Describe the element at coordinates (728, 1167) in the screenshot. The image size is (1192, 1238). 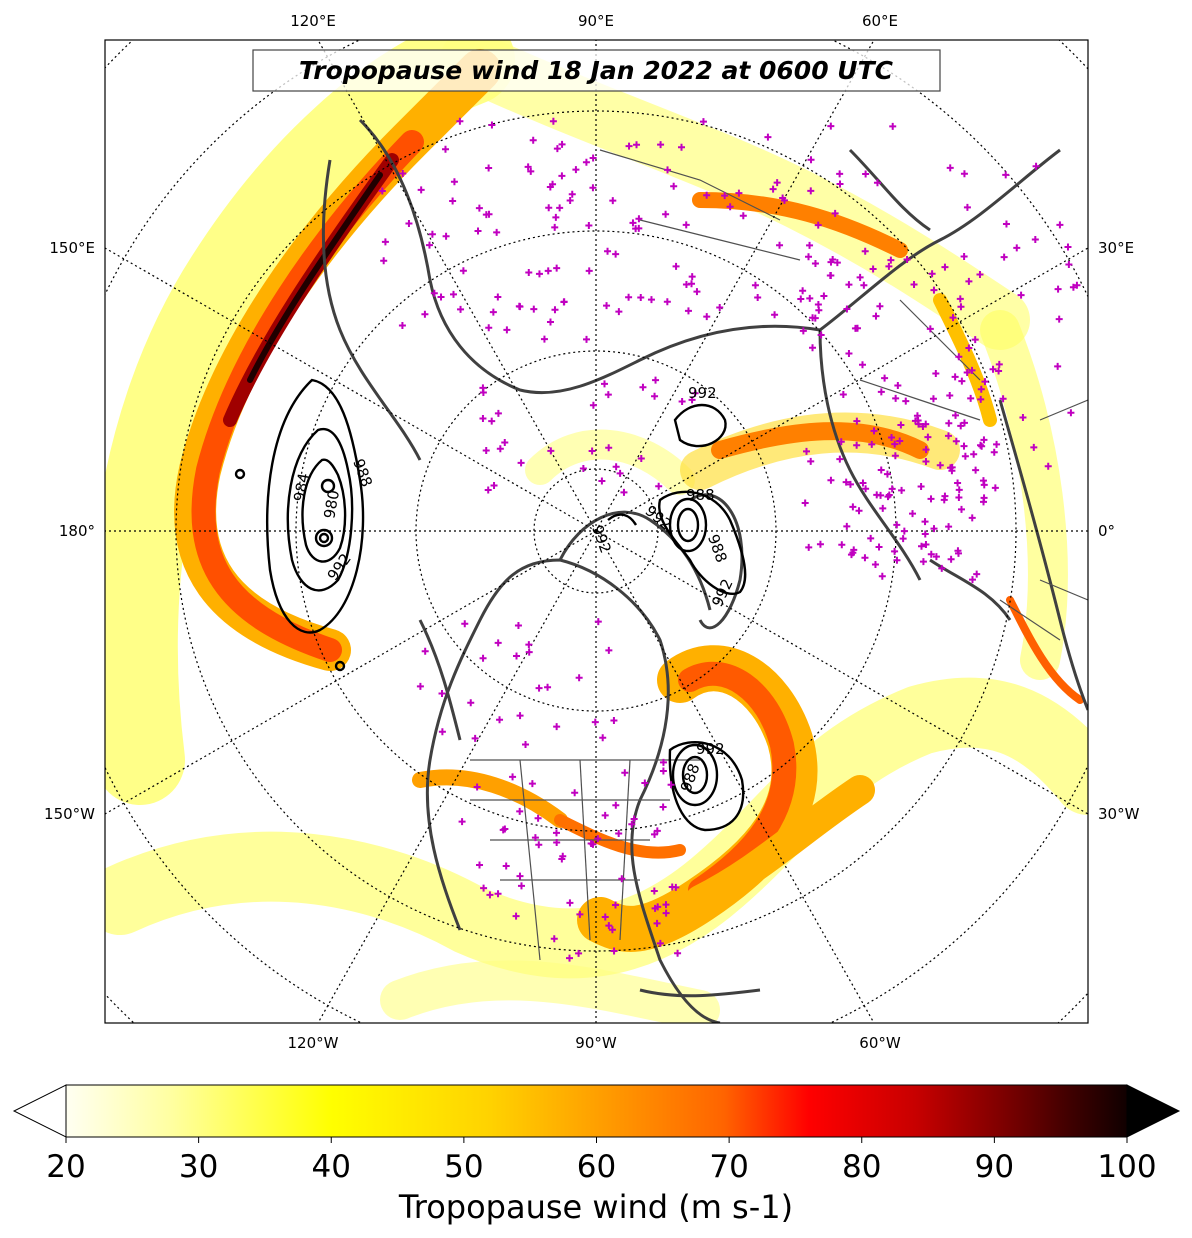
I see `colorbar-tick-label: 70` at that location.